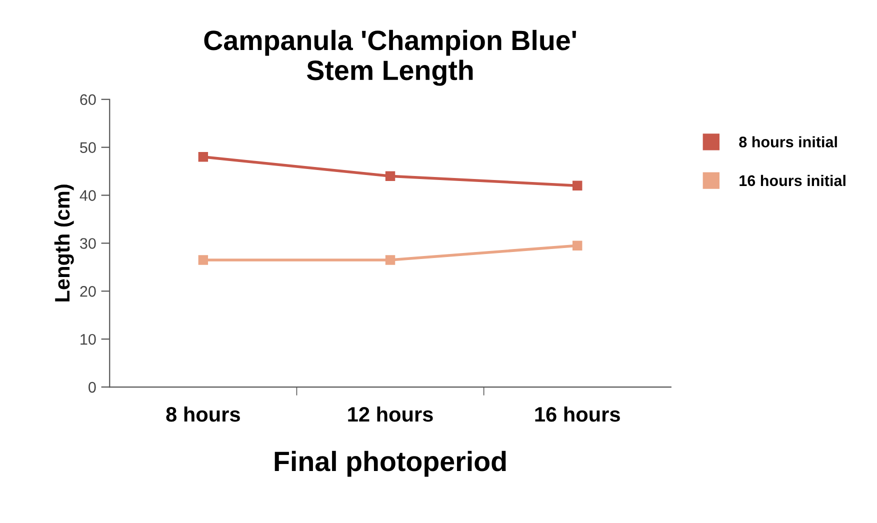  Describe the element at coordinates (390, 58) in the screenshot. I see `chart-title: Campanula 'Champion Blue' Stem Length` at that location.